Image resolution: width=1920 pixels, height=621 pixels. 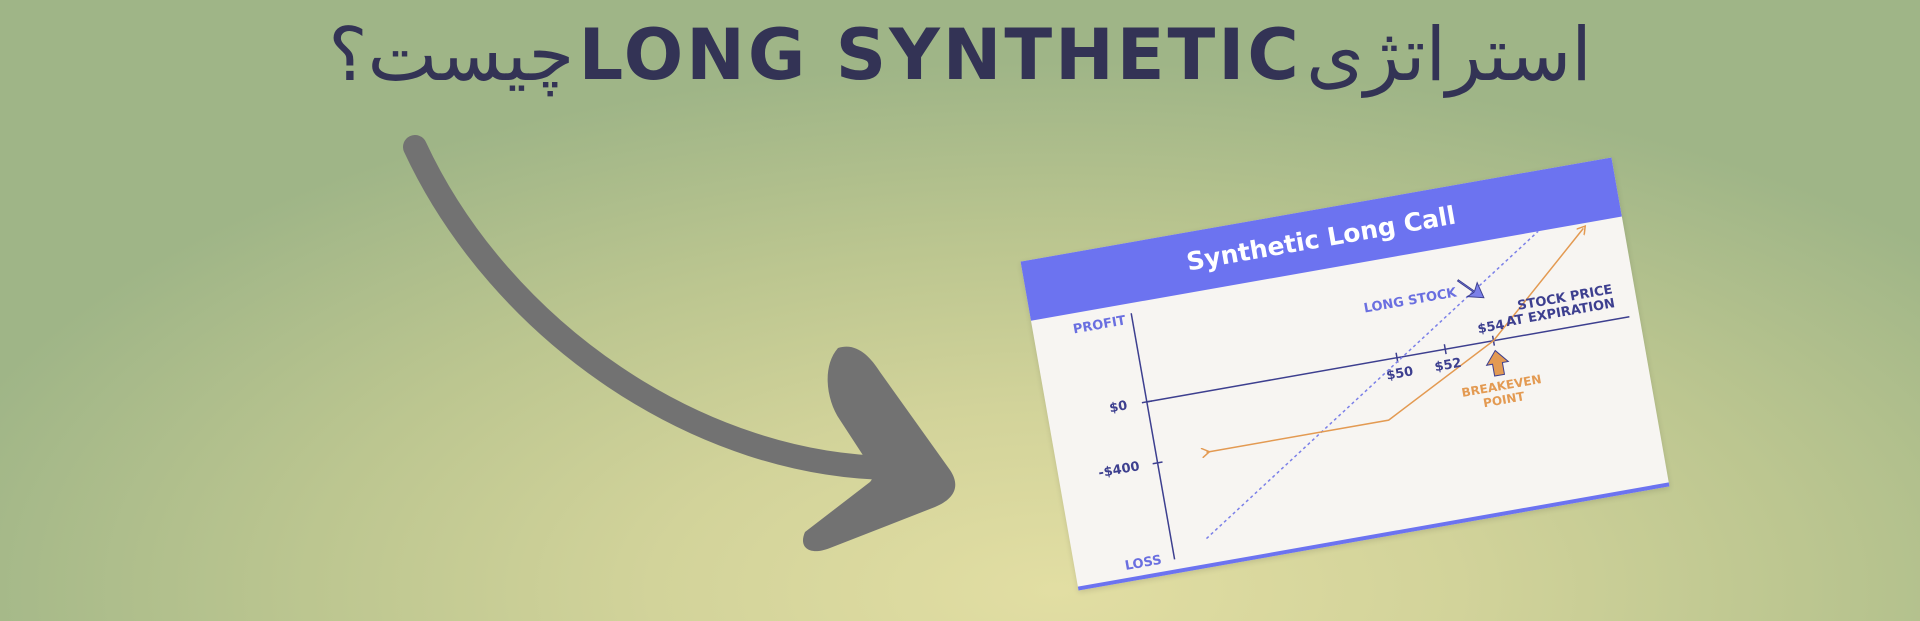 I want to click on x-tick-label-50: $50, so click(x=1399, y=373).